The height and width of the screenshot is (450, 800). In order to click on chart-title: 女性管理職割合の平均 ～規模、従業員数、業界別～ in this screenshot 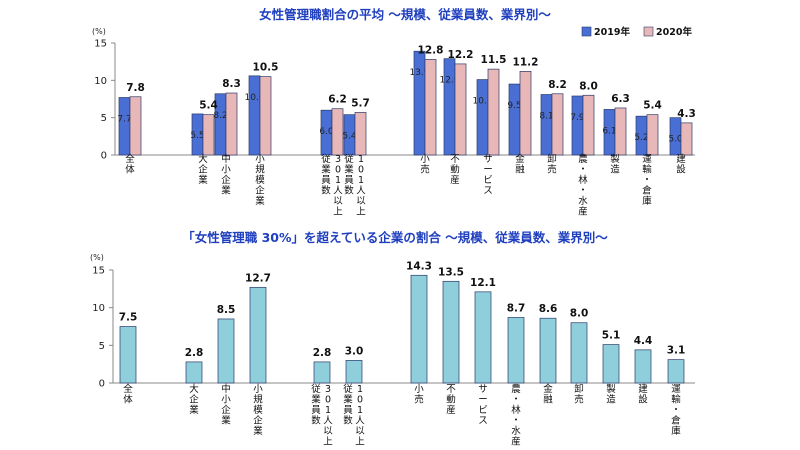, I will do `click(405, 14)`.